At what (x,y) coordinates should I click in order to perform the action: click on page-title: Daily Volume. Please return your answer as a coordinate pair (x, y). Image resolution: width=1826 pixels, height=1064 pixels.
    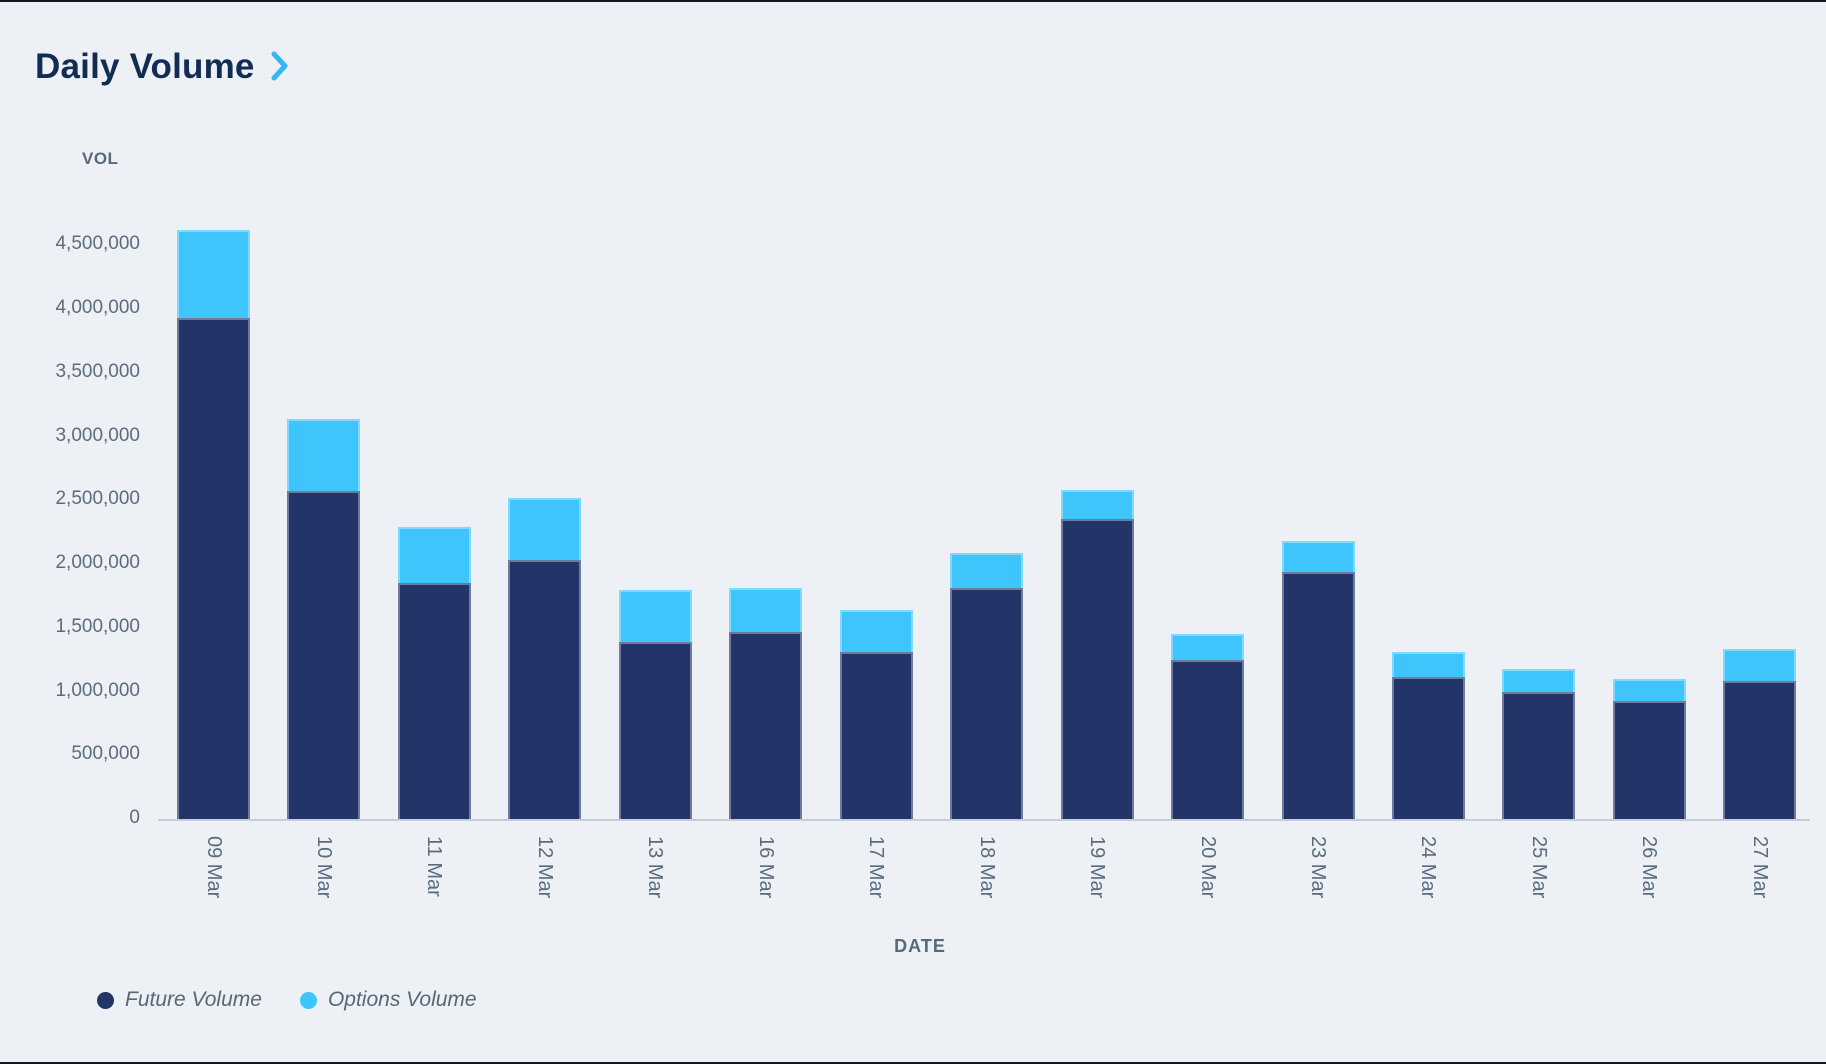
    Looking at the image, I should click on (145, 66).